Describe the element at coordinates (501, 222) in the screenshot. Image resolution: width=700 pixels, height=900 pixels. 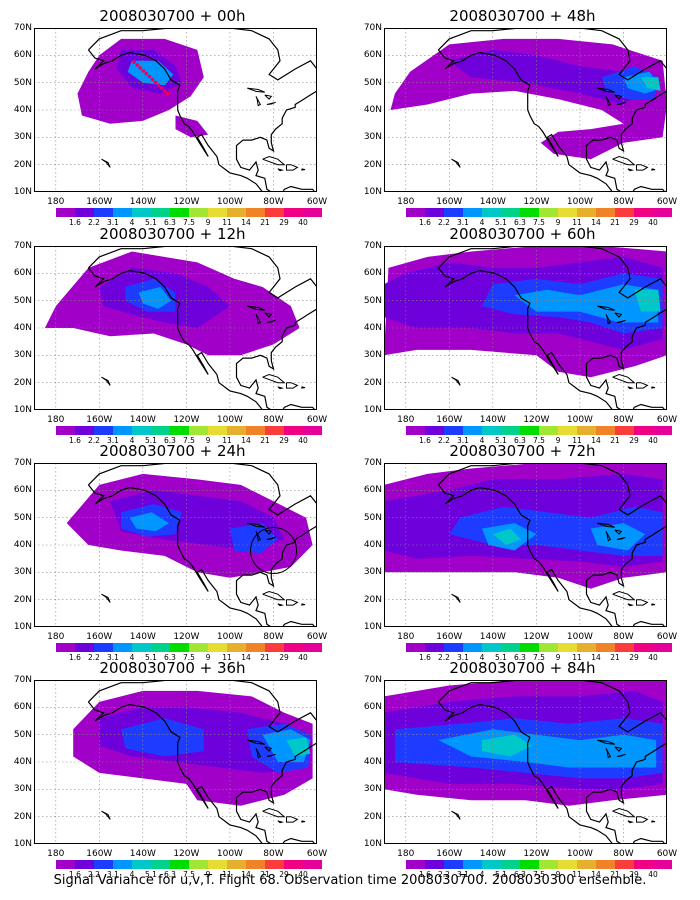
I see `color-scale-label: 5.1` at that location.